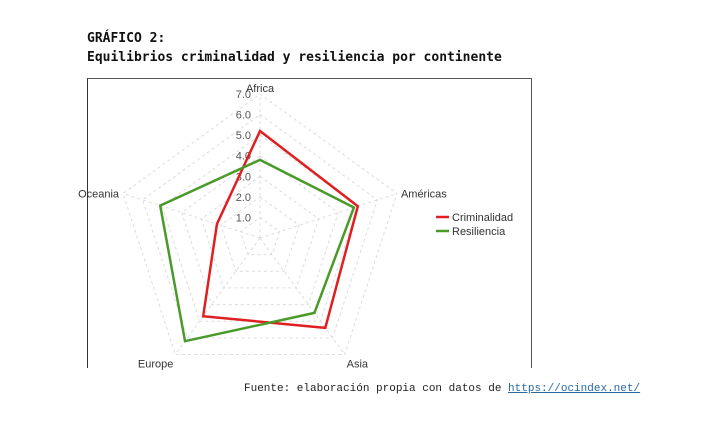  I want to click on tick-label: 7.0, so click(243, 95).